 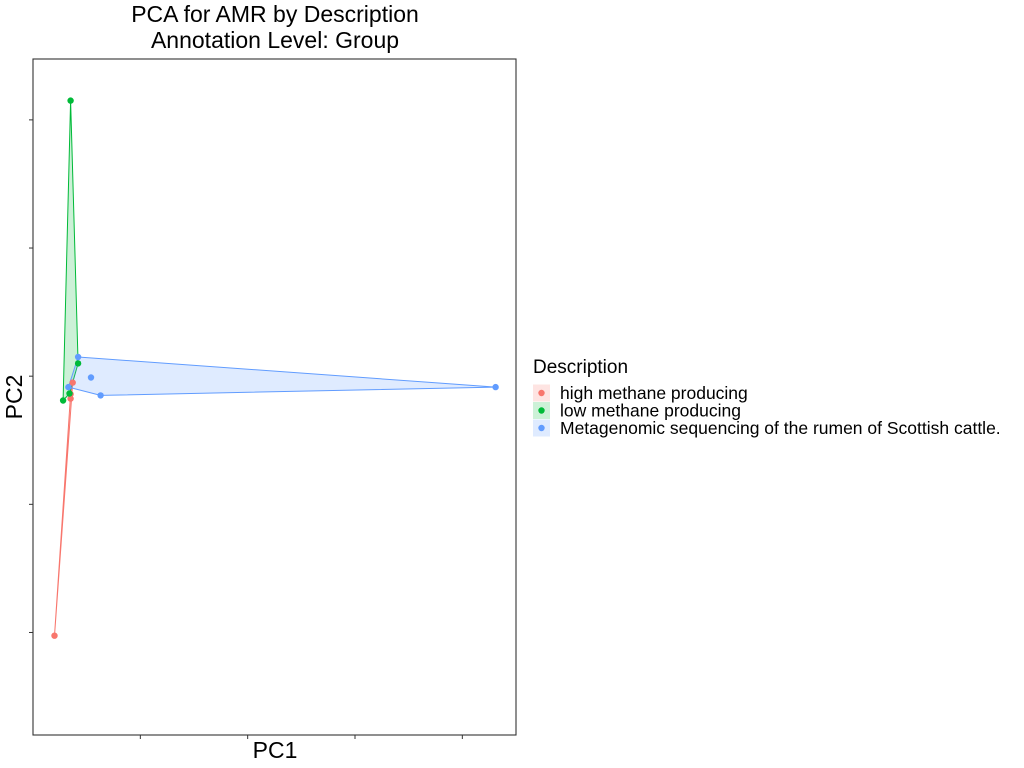 I want to click on y-axis-label: PC2, so click(x=14, y=397).